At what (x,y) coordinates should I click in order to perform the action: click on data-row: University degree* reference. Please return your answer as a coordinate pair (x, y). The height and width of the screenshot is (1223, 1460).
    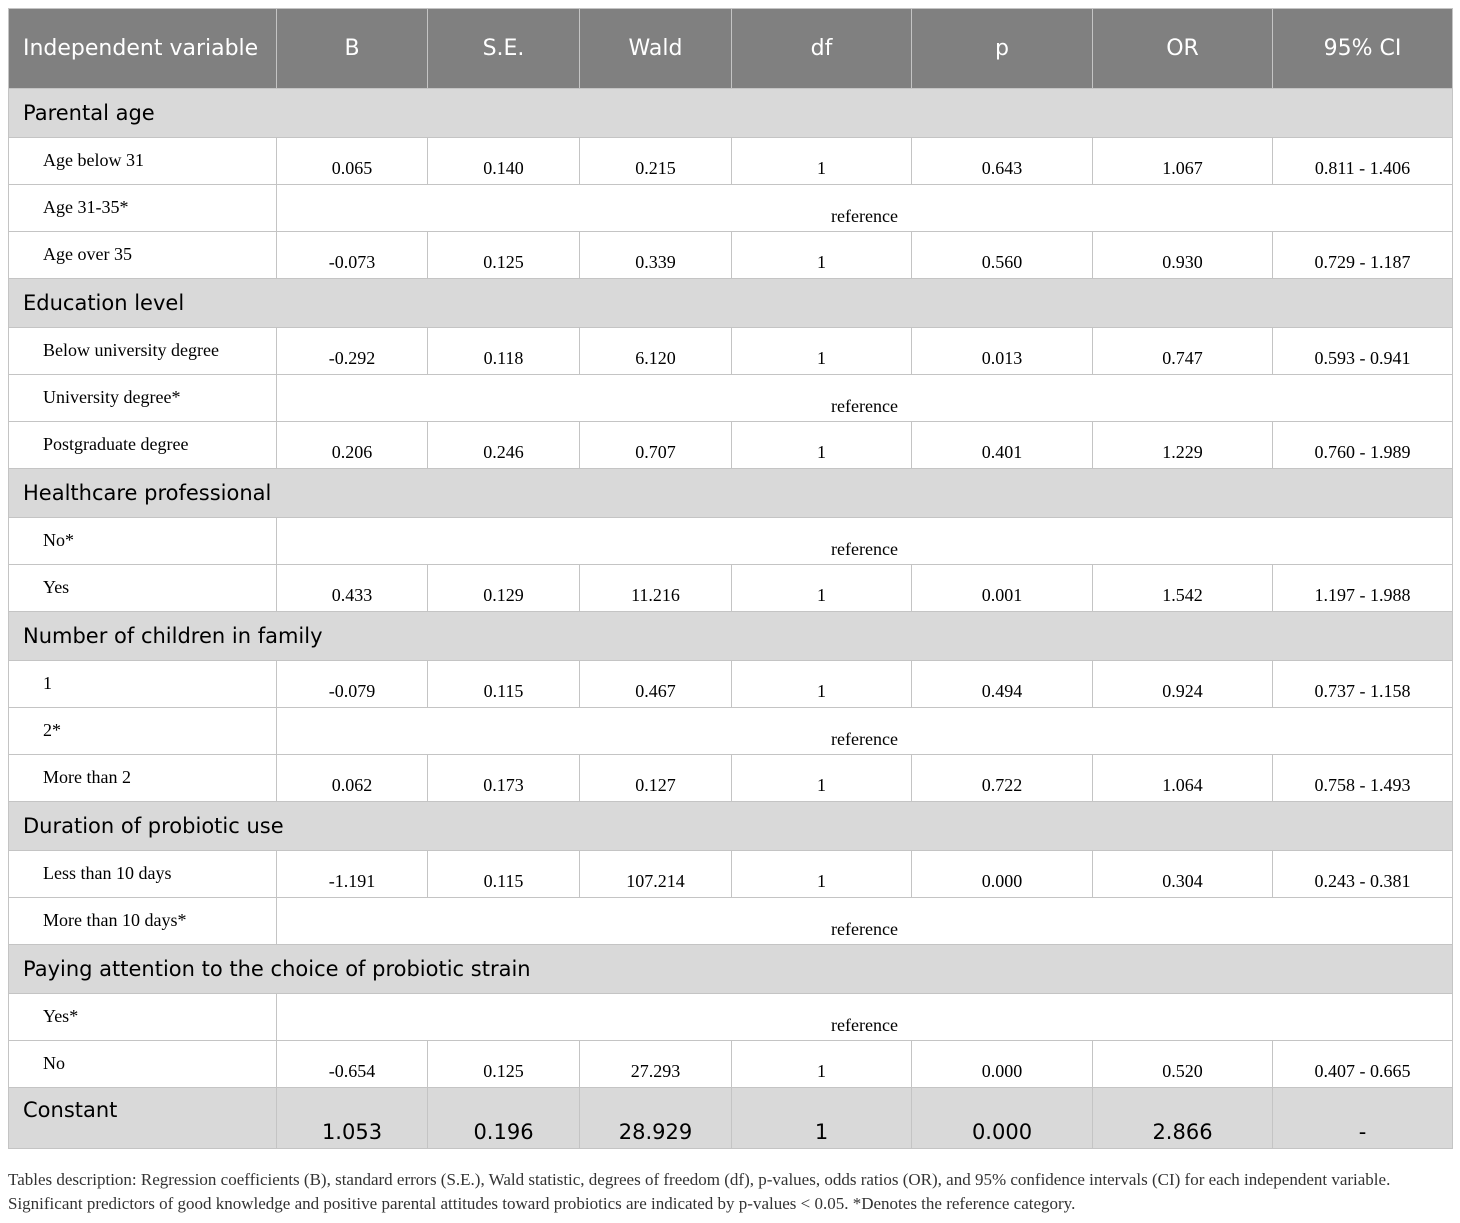
    Looking at the image, I should click on (730, 398).